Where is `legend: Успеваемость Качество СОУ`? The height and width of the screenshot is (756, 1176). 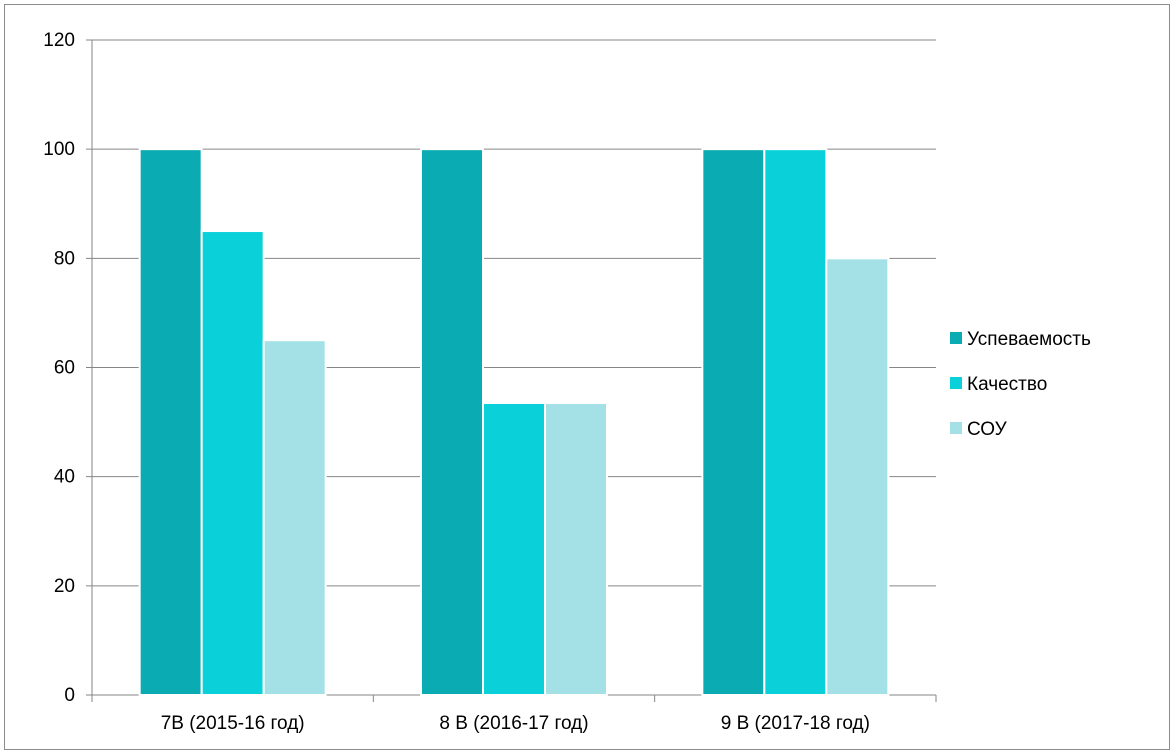 legend: Успеваемость Качество СОУ is located at coordinates (1020, 384).